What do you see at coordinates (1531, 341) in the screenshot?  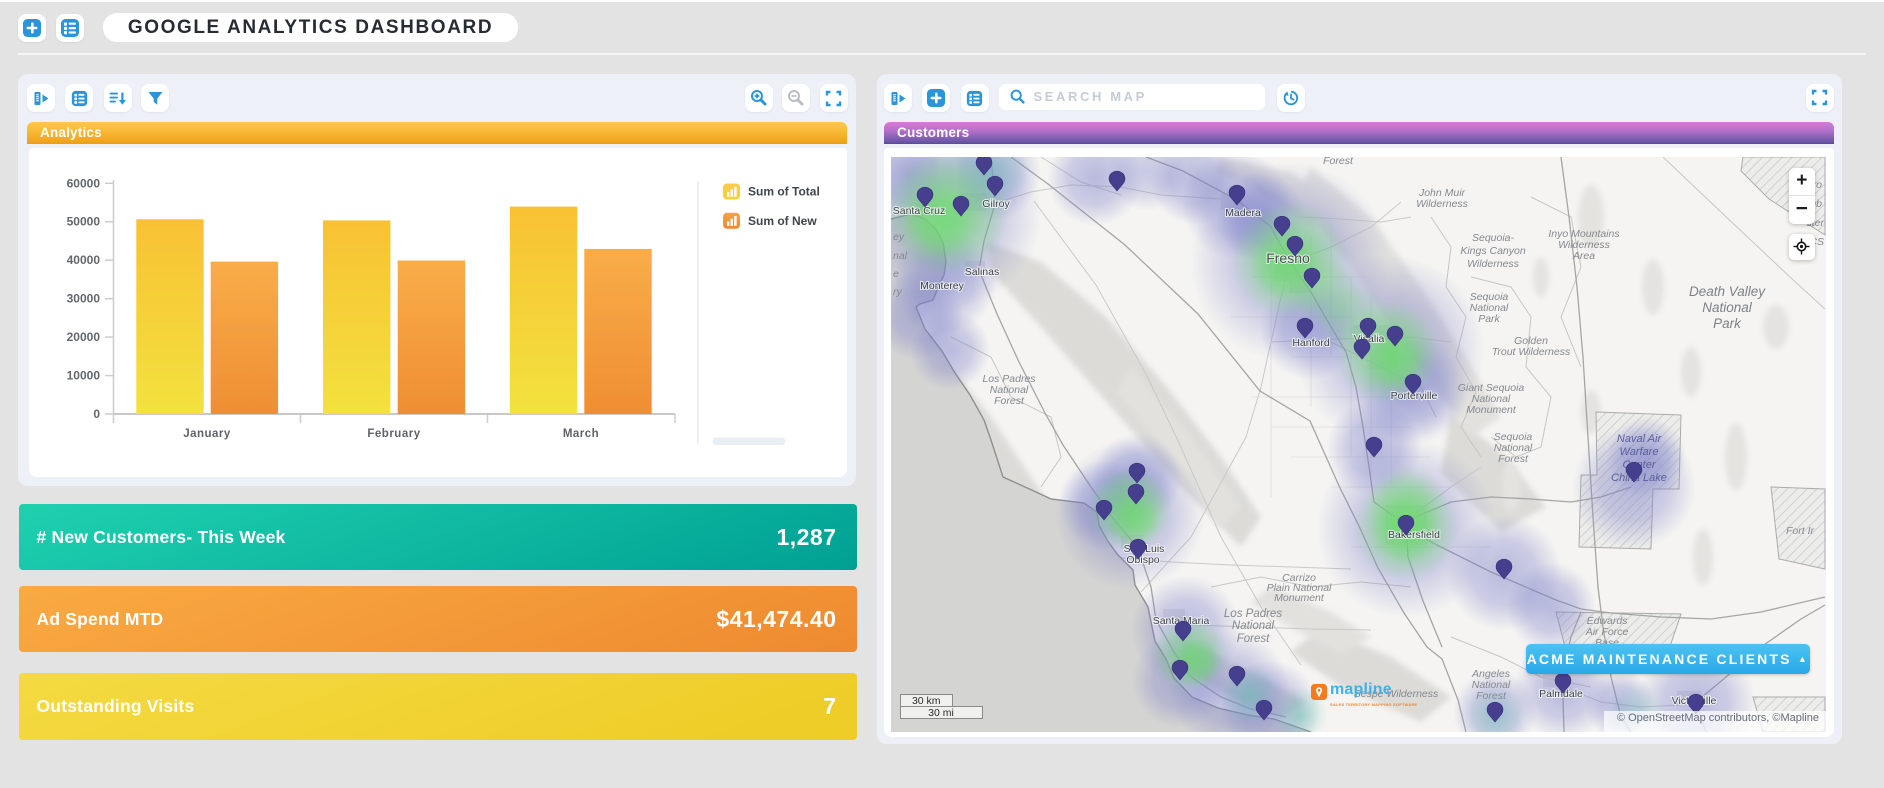 I see `svg-text: Golden` at bounding box center [1531, 341].